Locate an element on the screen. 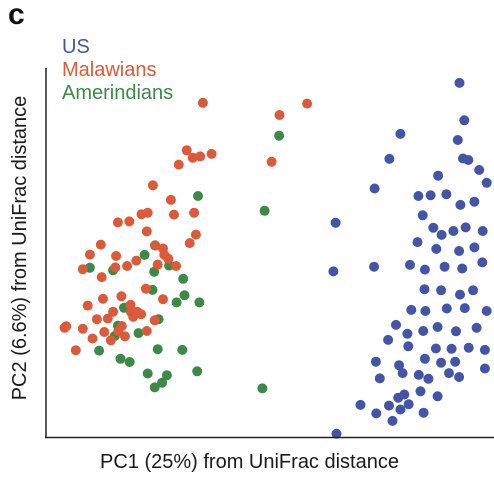  legend: US Malawians Amerindians is located at coordinates (117, 70).